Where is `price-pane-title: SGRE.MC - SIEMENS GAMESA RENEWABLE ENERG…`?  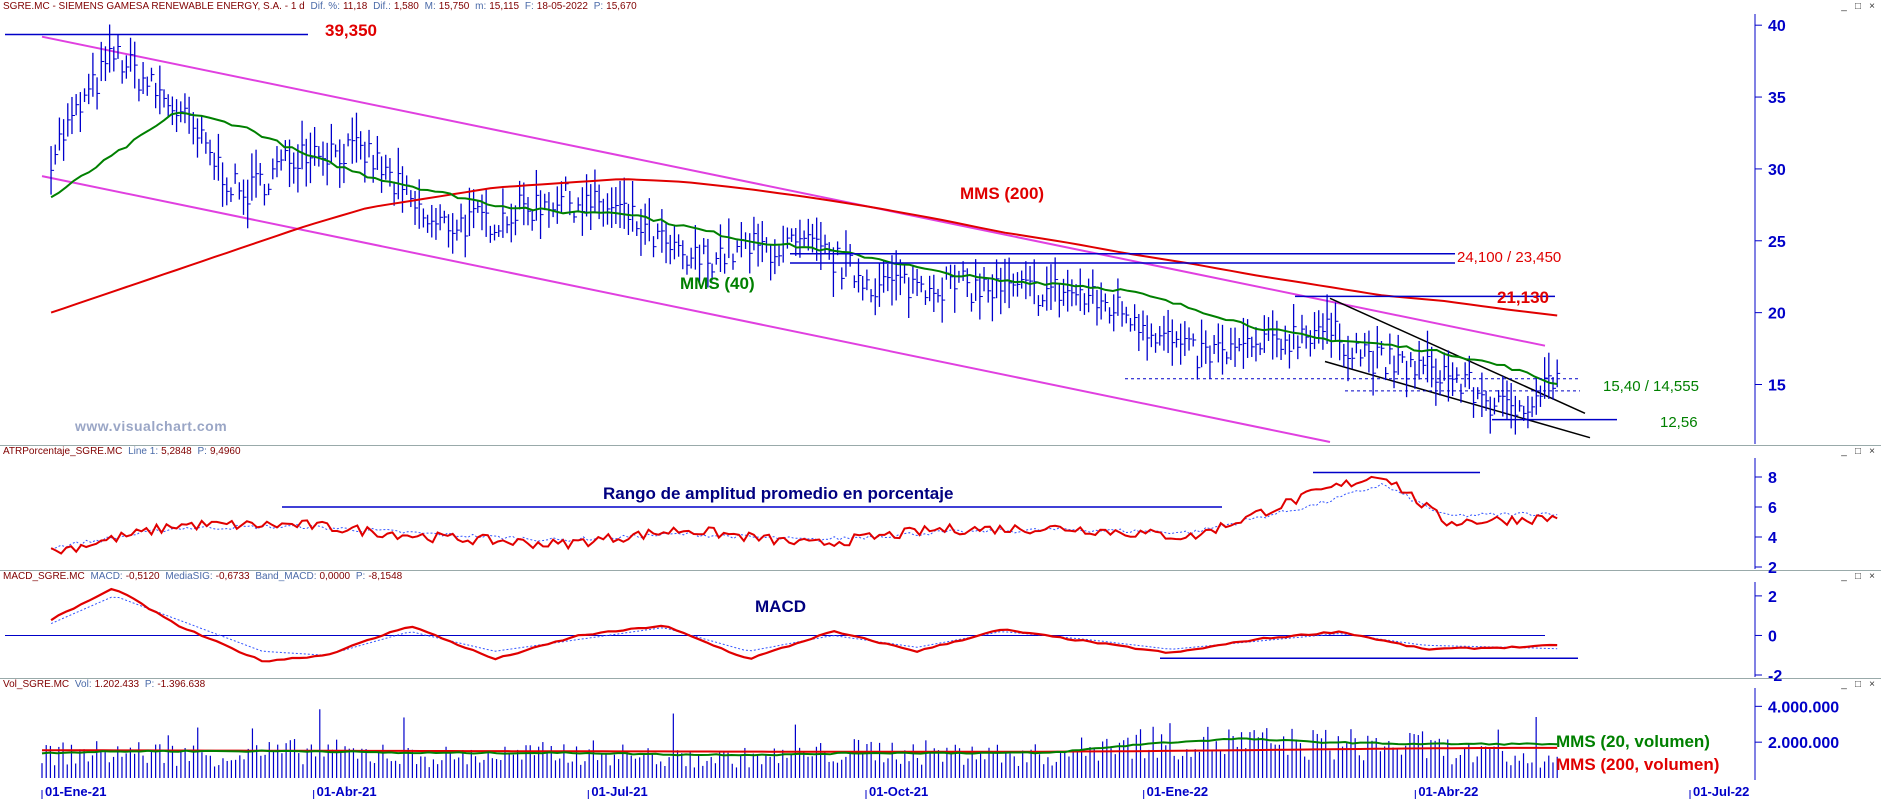 price-pane-title: SGRE.MC - SIEMENS GAMESA RENEWABLE ENERG… is located at coordinates (154, 6).